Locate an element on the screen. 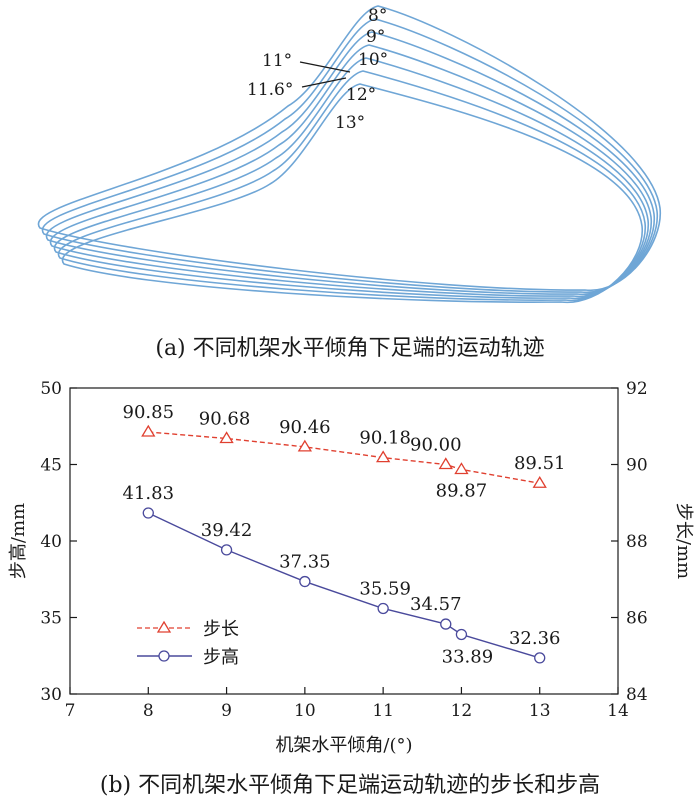  left-y-tick-label: 30 is located at coordinates (51, 695).